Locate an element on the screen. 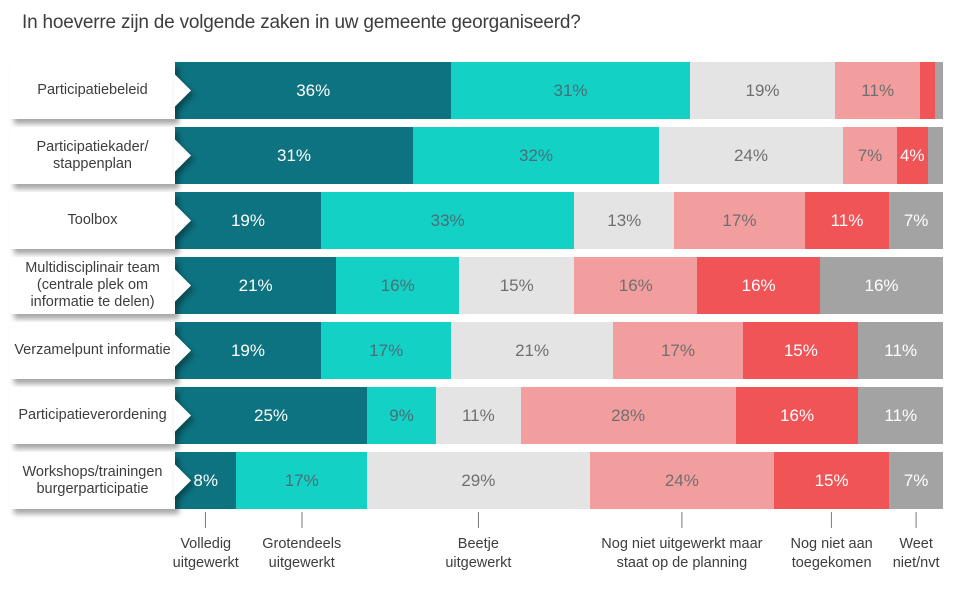 This screenshot has width=968, height=601. category-label: Participatieverordening is located at coordinates (100, 415).